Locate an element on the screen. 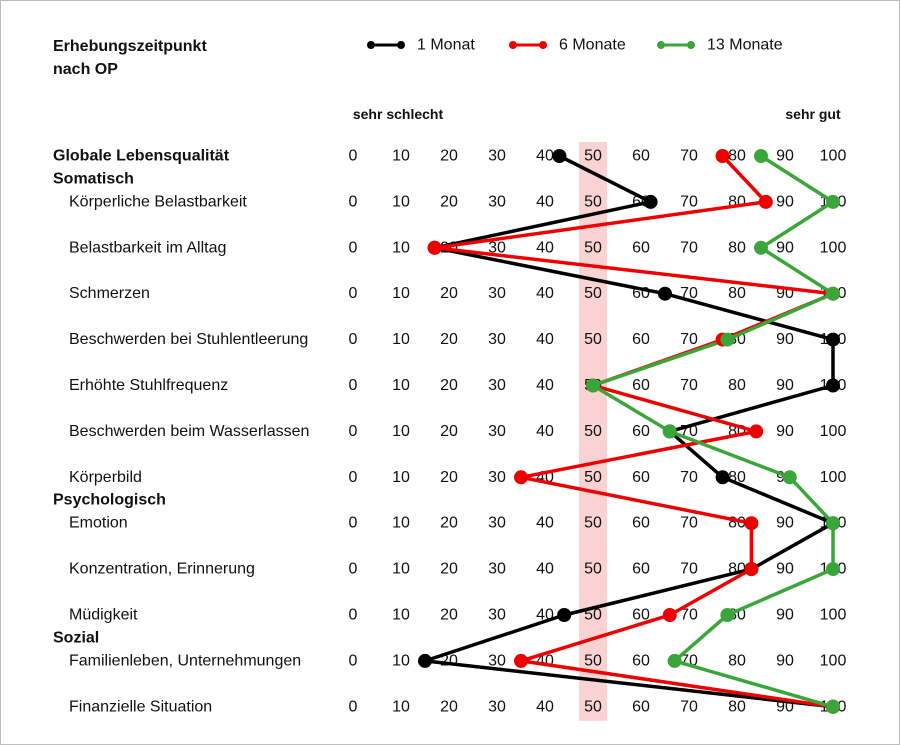 The width and height of the screenshot is (900, 745). row-label: Müdigkeit is located at coordinates (103, 615).